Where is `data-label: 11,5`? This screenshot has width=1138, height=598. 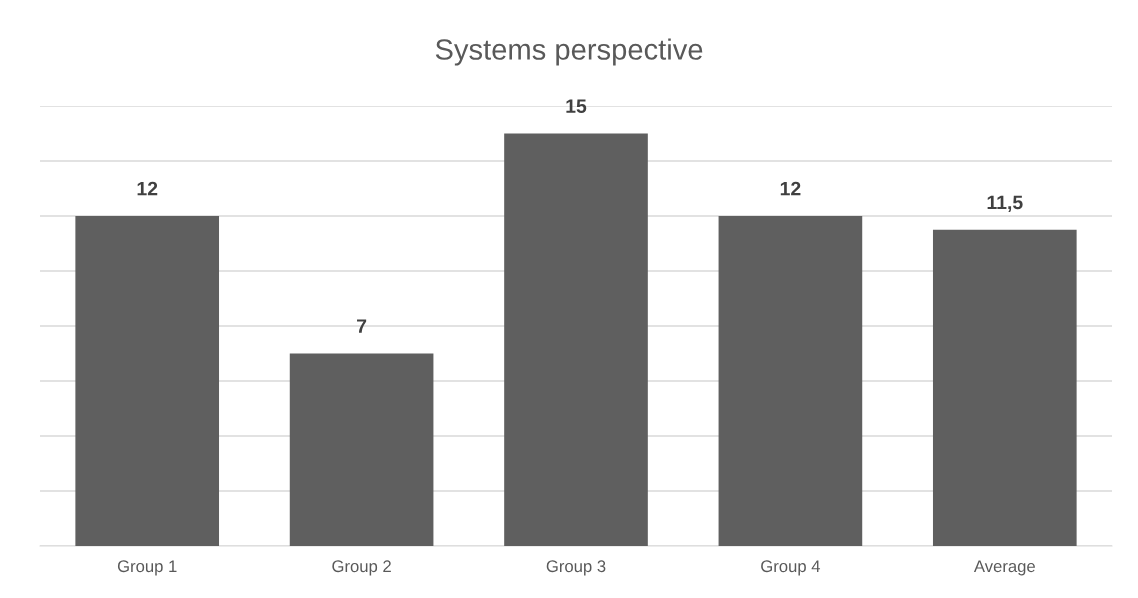 data-label: 11,5 is located at coordinates (1005, 204).